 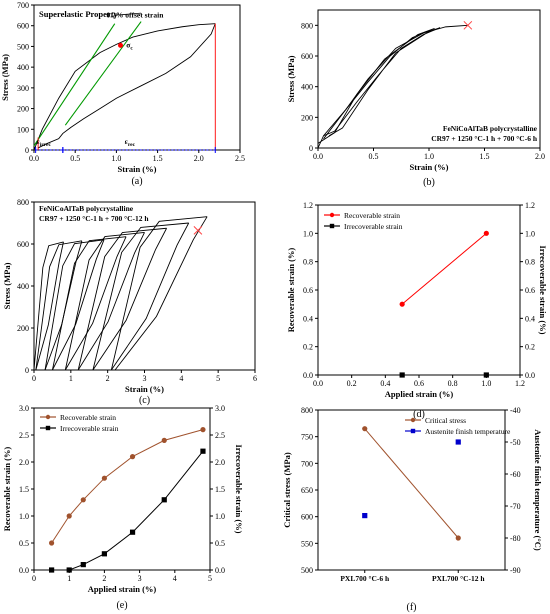 What do you see at coordinates (530, 205) in the screenshot?
I see `y2-tick-label: 1.2` at bounding box center [530, 205].